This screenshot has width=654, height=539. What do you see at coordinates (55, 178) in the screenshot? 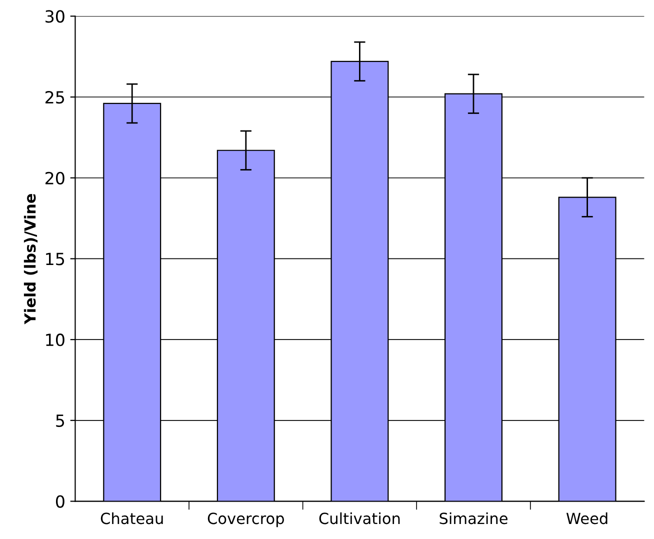
I see `y-tick-label: 20` at bounding box center [55, 178].